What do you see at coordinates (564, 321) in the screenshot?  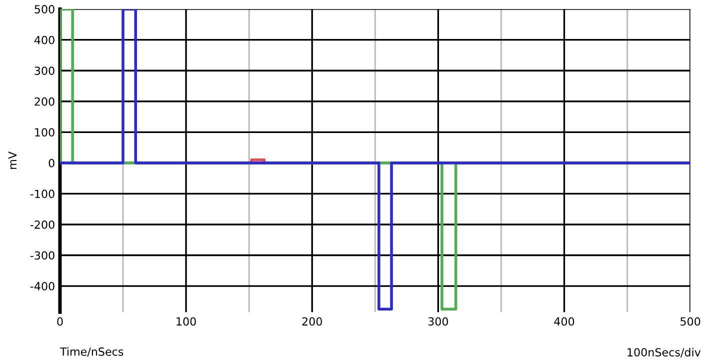 I see `x-tick-label: 400` at bounding box center [564, 321].